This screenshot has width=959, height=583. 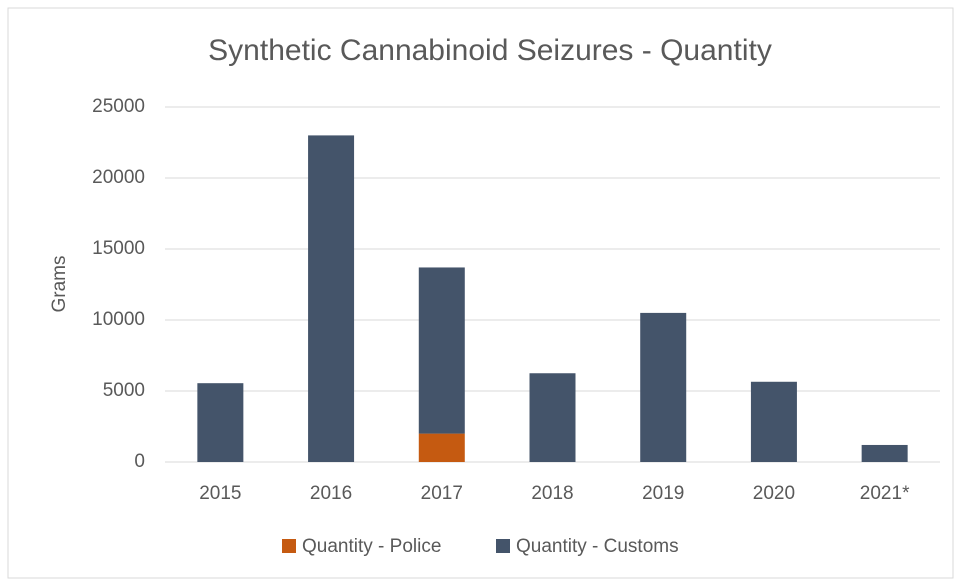 What do you see at coordinates (124, 390) in the screenshot?
I see `y-tick-label: 5000` at bounding box center [124, 390].